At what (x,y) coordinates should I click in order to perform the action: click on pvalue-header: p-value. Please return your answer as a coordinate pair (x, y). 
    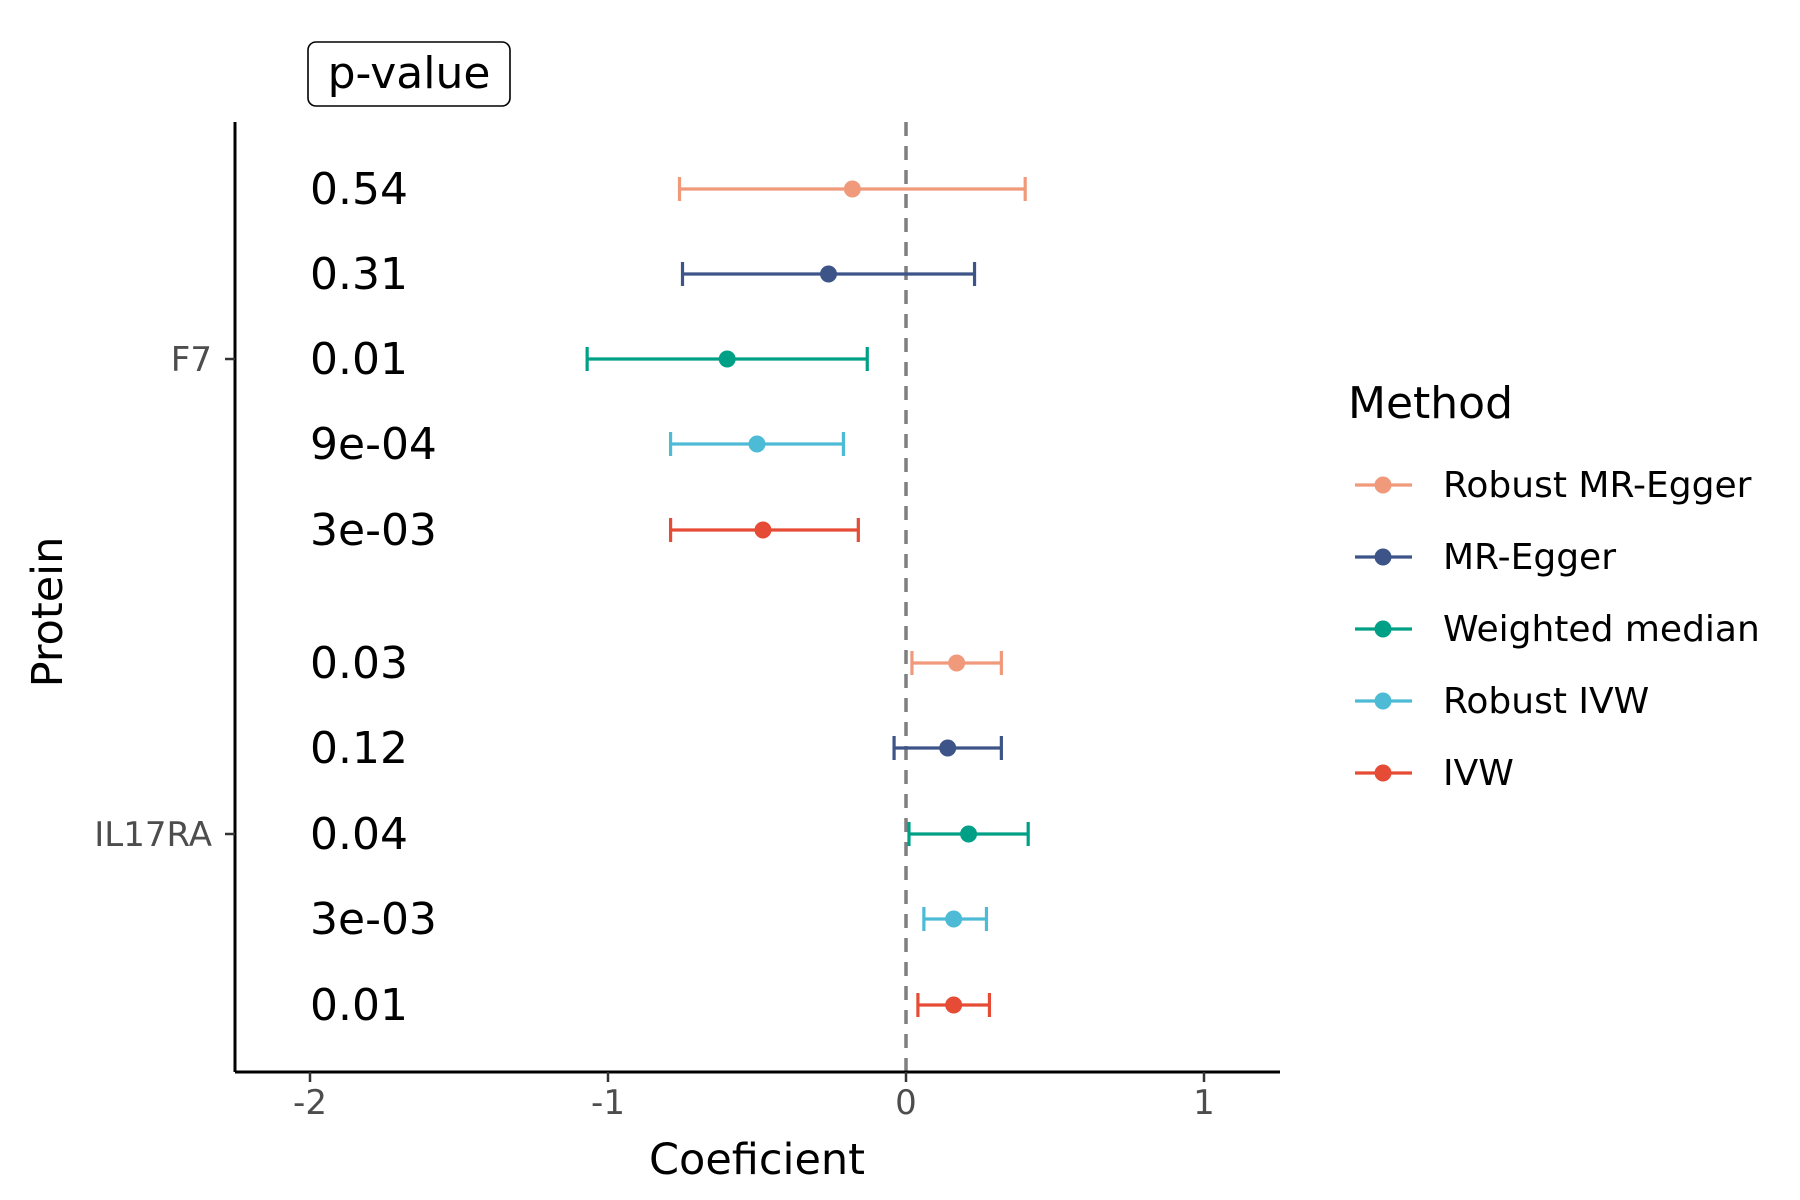
    Looking at the image, I should click on (409, 74).